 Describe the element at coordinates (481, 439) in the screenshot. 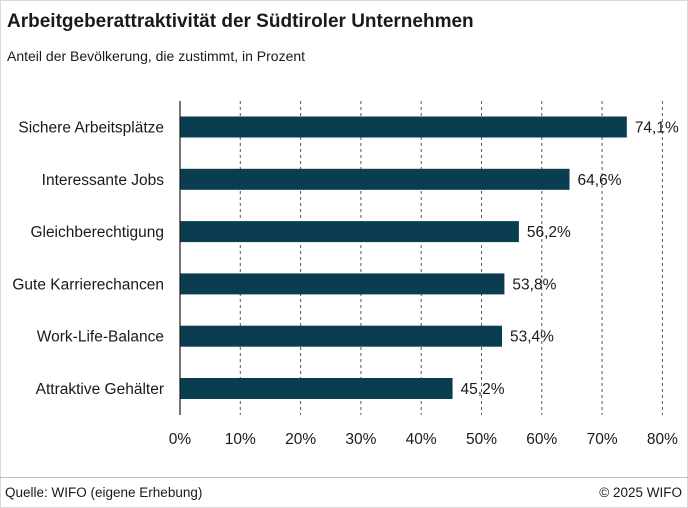

I see `x-tick-label: 50%` at that location.